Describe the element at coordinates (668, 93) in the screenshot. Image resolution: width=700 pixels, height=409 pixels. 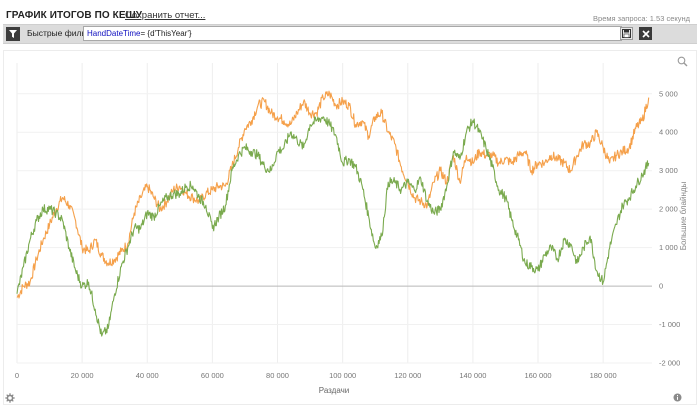
I see `y-tick-label: 5 000` at that location.